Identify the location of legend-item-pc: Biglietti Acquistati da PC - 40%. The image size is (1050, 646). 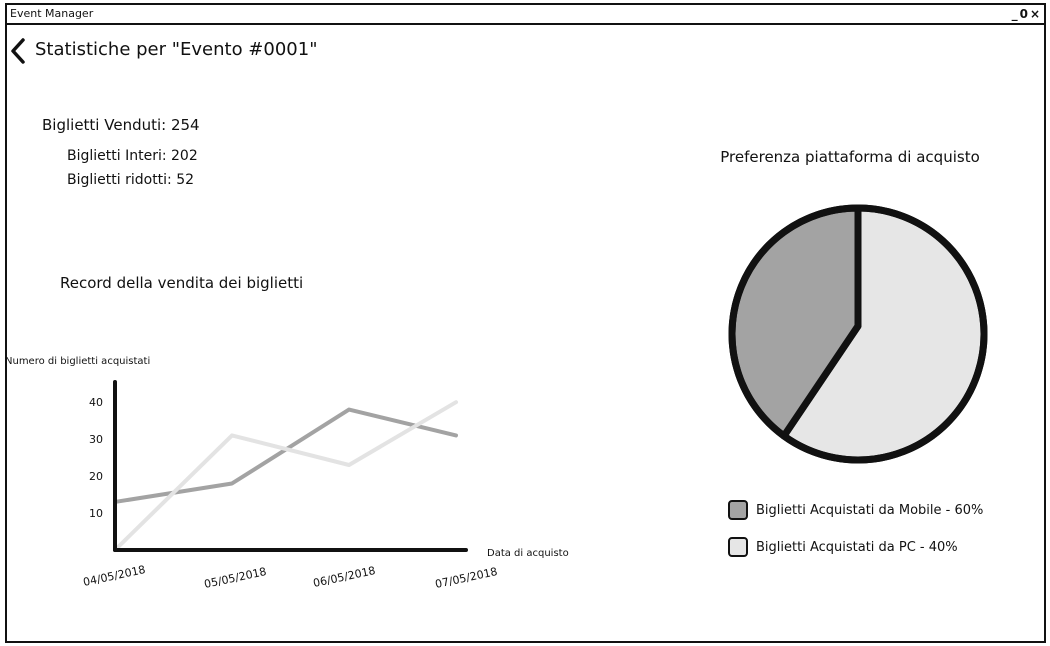
(855, 547).